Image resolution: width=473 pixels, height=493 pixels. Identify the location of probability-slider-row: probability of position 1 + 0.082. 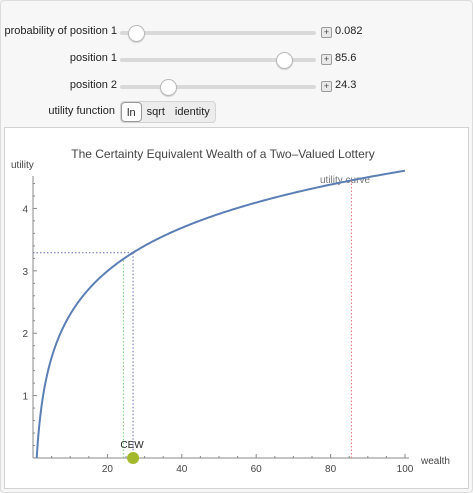
(236, 32).